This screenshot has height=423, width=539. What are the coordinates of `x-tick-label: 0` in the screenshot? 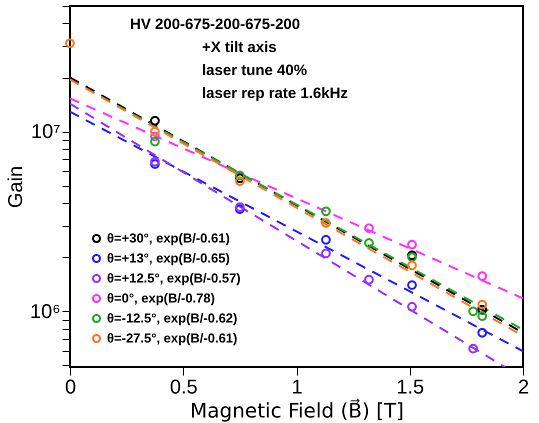 It's located at (70, 387).